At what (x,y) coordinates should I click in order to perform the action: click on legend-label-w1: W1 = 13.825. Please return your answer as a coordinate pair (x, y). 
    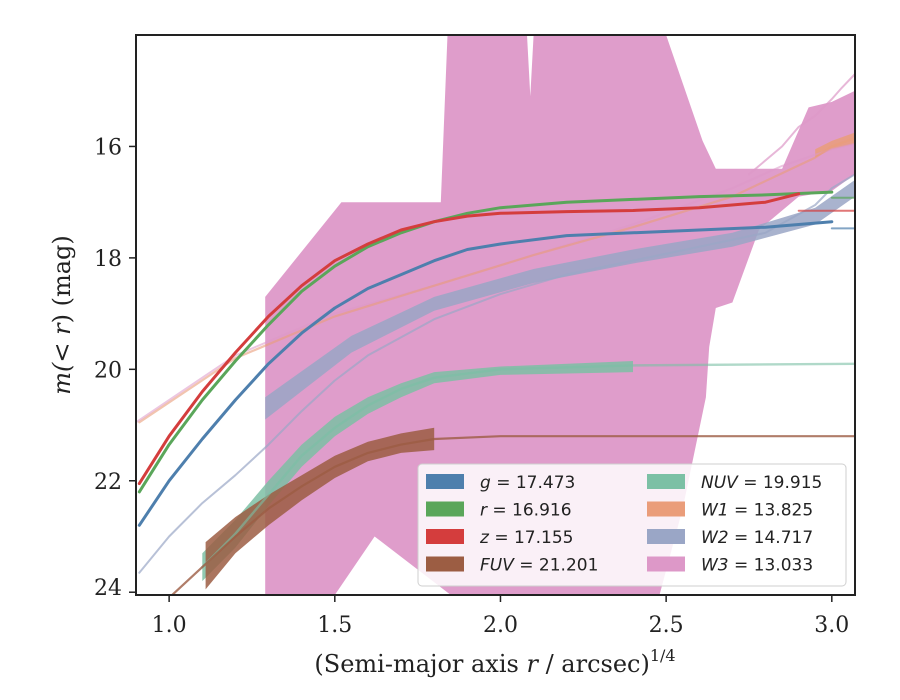
    Looking at the image, I should click on (757, 511).